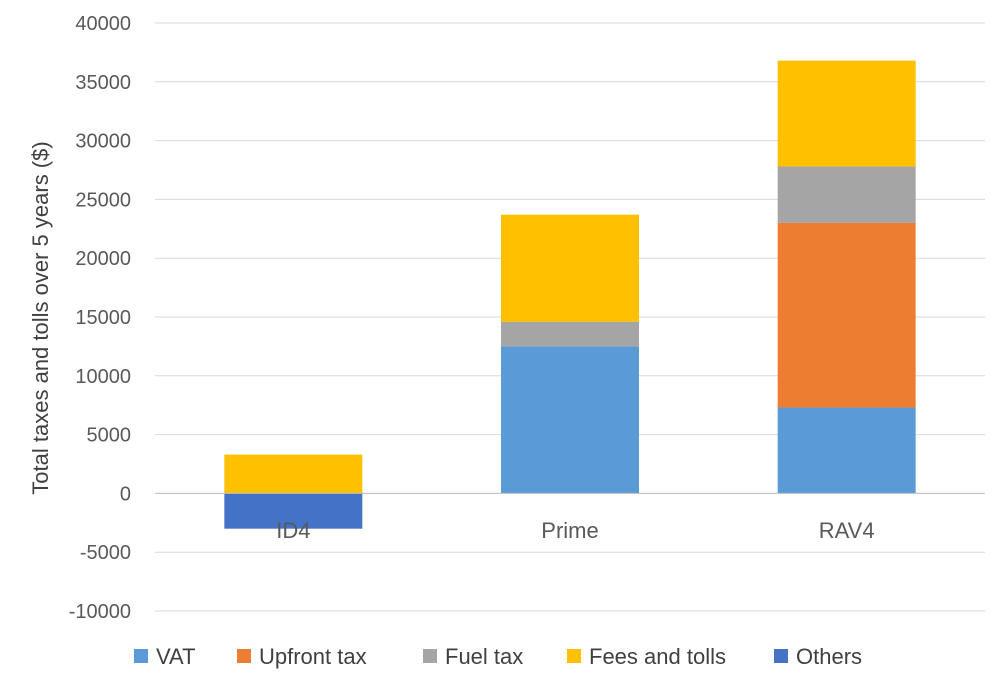 Image resolution: width=1000 pixels, height=689 pixels. I want to click on y-axis-label: Total taxes and tolls over 5 years ($), so click(40, 317).